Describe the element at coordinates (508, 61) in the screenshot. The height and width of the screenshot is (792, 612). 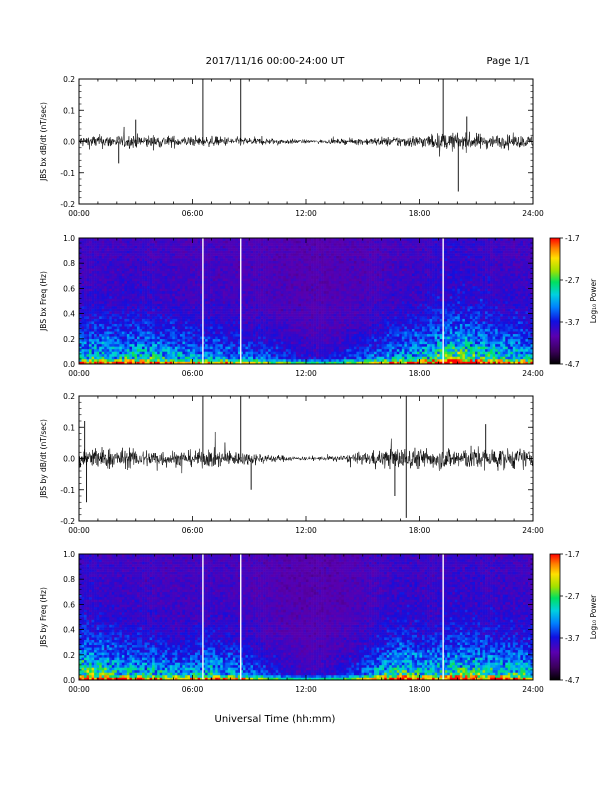
I see `page-number: Page 1/1` at that location.